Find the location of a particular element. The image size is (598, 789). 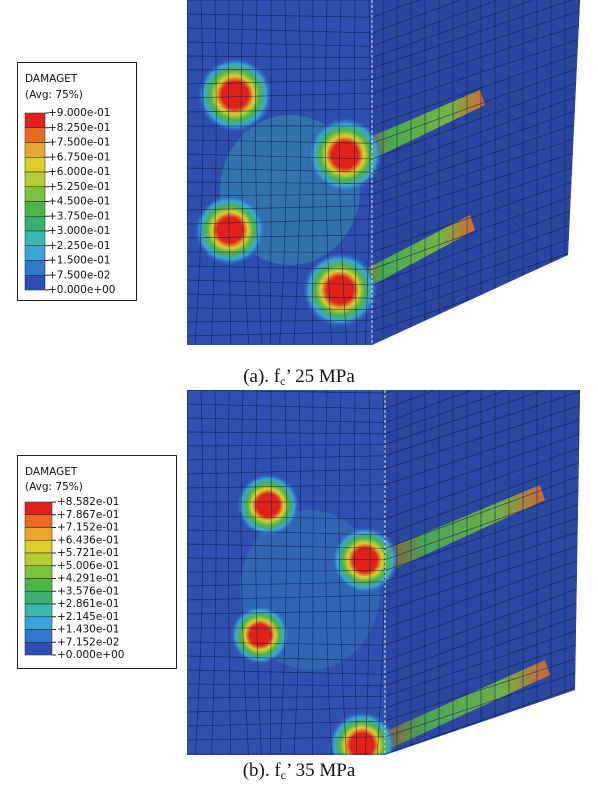

legend-label: +8.250e-01 is located at coordinates (79, 128).